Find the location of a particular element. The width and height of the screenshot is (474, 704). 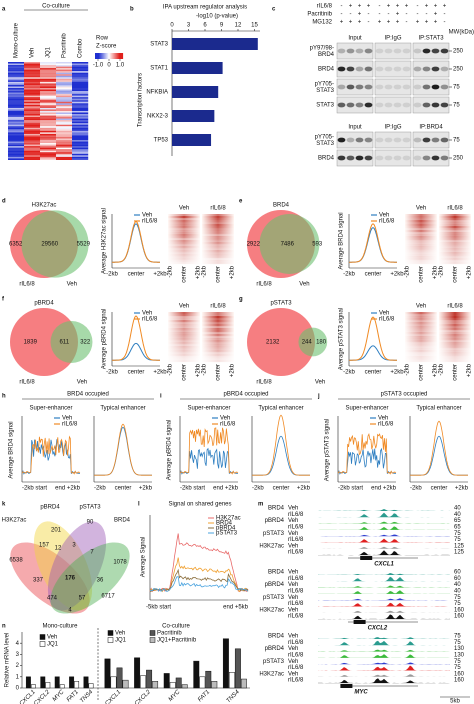

treatment-sign: - is located at coordinates (380, 7).